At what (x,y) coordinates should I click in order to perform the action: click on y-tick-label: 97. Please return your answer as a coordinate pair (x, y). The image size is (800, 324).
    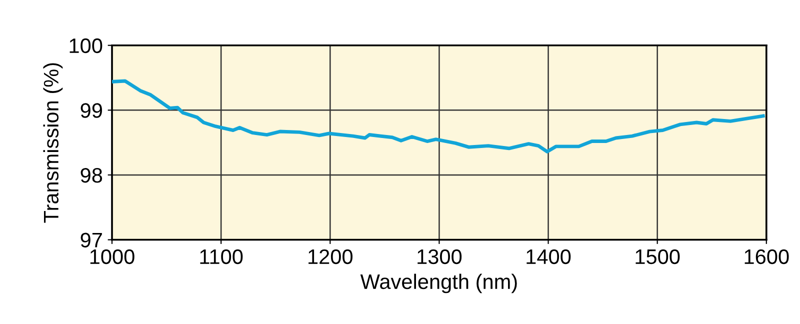
    Looking at the image, I should click on (91, 240).